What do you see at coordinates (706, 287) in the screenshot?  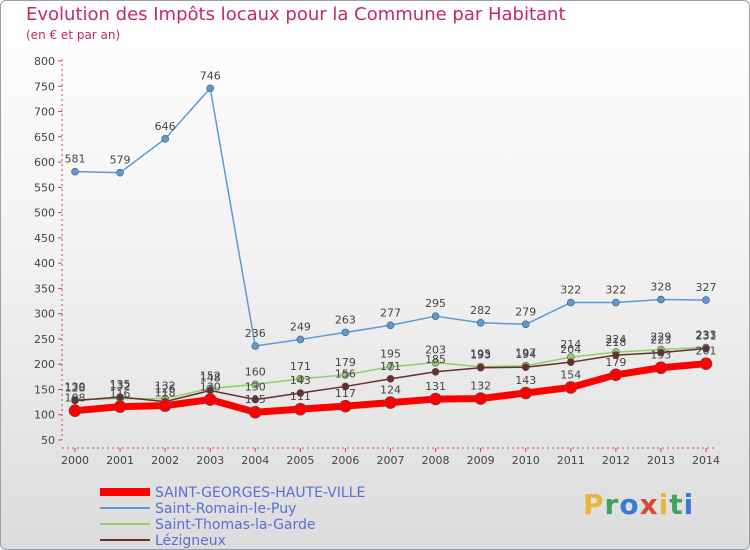 I see `data-label-saint-romain-le-puy: 327` at bounding box center [706, 287].